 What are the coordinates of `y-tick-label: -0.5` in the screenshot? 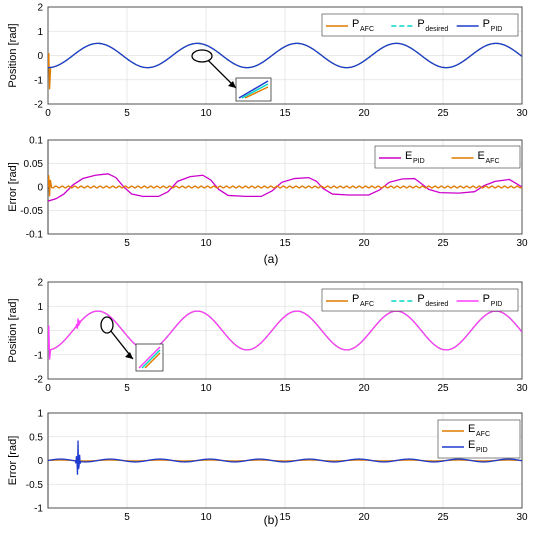 It's located at (35, 485).